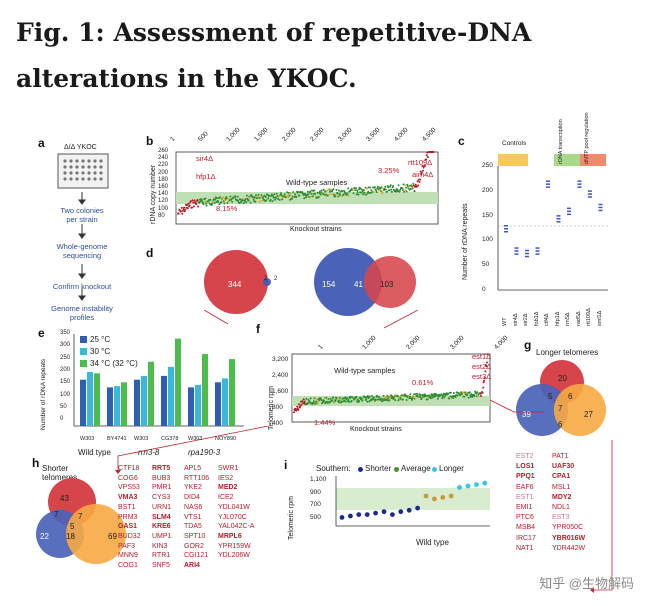  Describe the element at coordinates (162, 507) in the screenshot. I see `gene: URN1` at that location.